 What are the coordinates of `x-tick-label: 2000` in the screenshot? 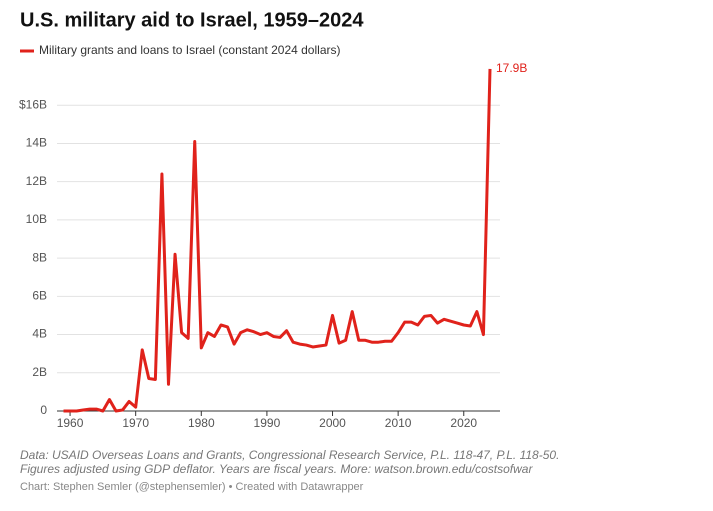 It's located at (332, 423).